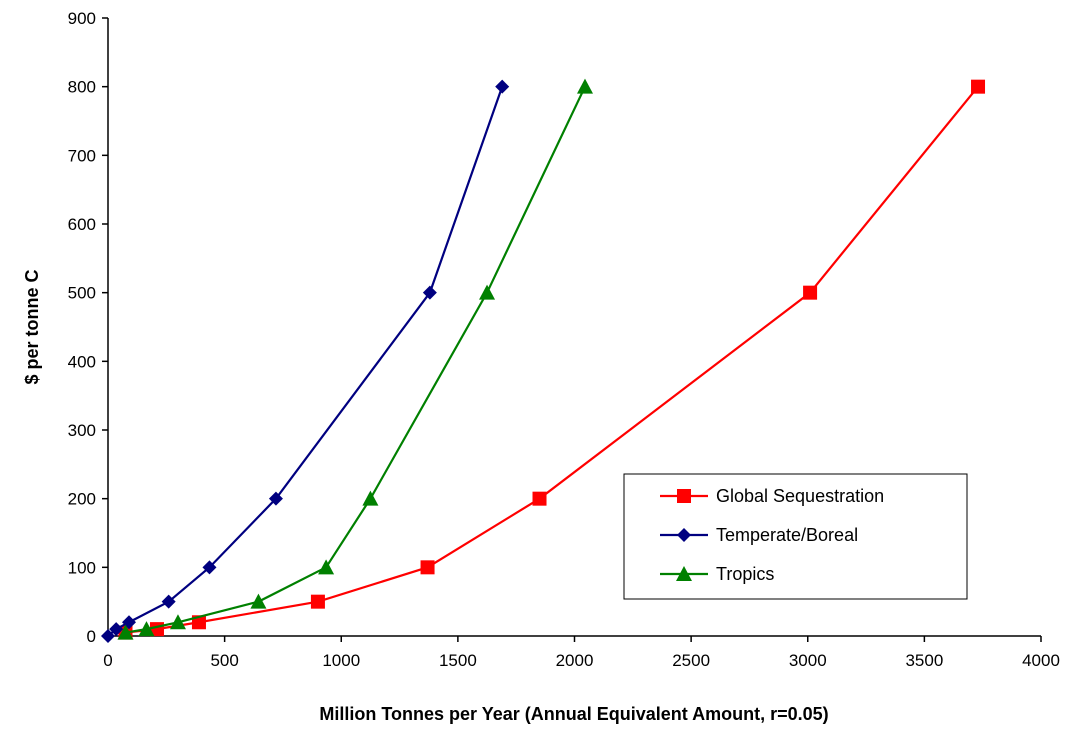 Image resolution: width=1072 pixels, height=730 pixels. What do you see at coordinates (32, 326) in the screenshot?
I see `y-axis-title: $ per tonne C` at bounding box center [32, 326].